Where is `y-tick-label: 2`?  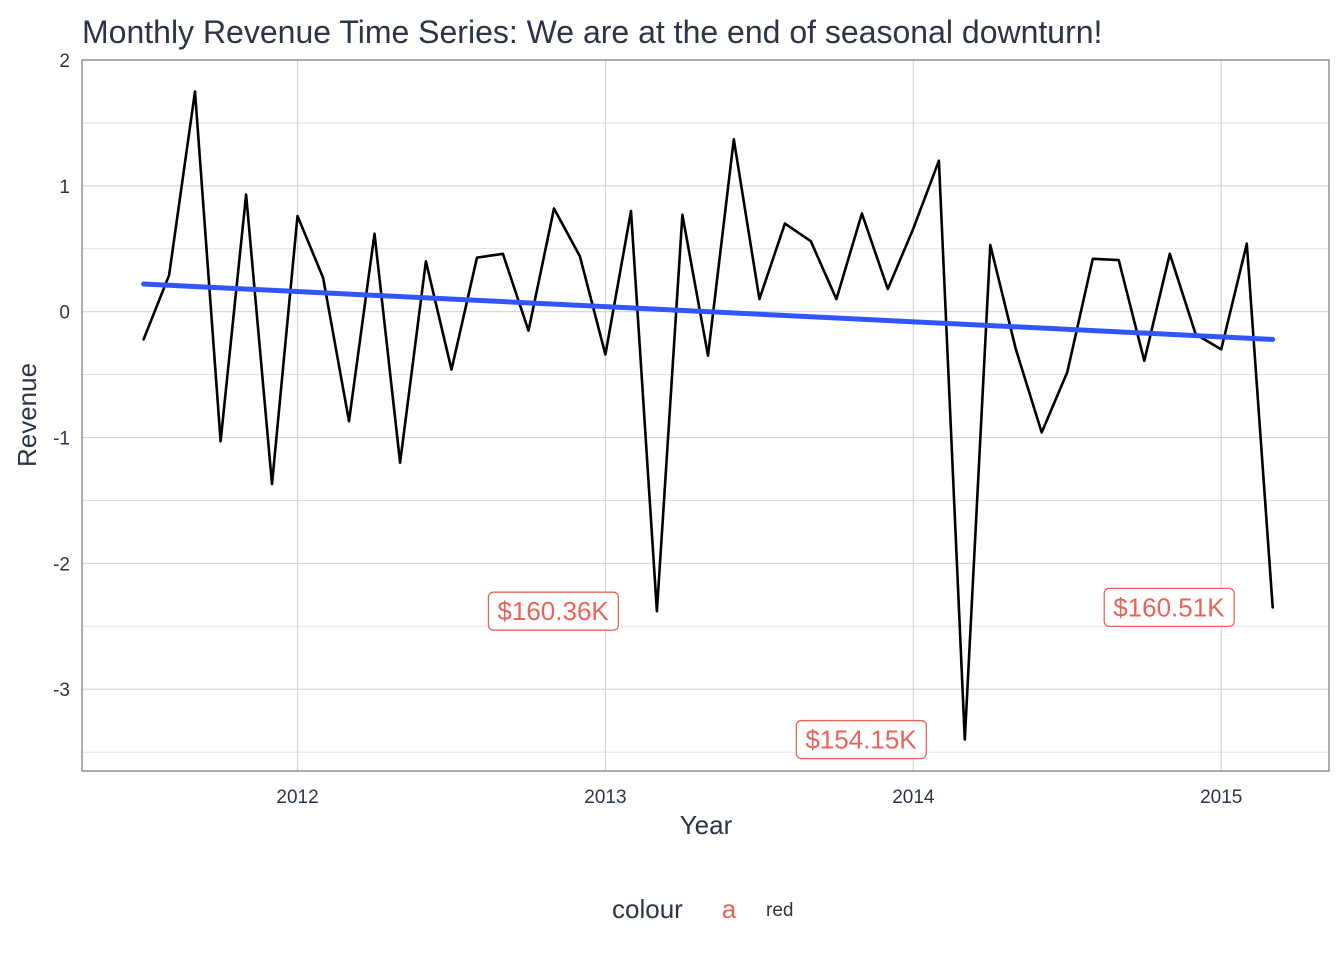 y-tick-label: 2 is located at coordinates (64, 61).